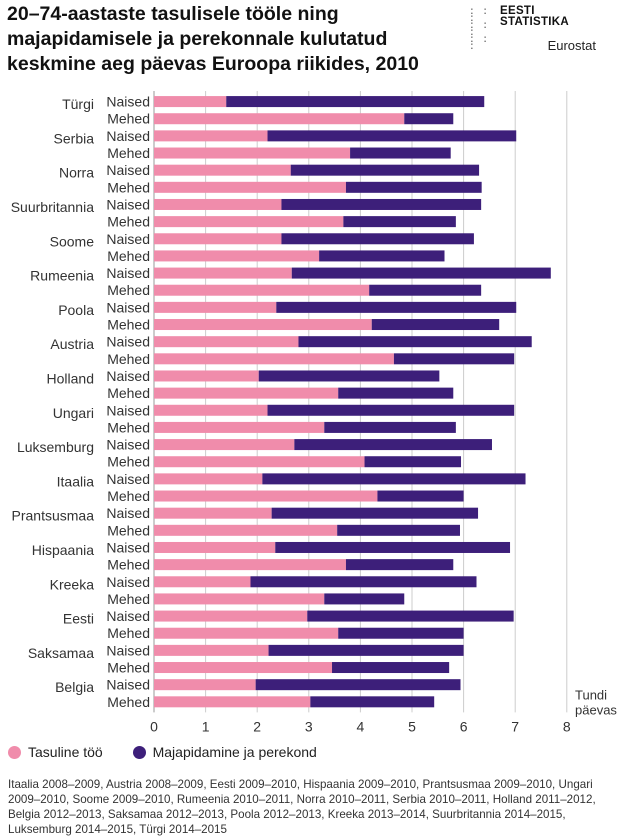 The width and height of the screenshot is (622, 840). Describe the element at coordinates (76, 310) in the screenshot. I see `country-label: Poola` at that location.